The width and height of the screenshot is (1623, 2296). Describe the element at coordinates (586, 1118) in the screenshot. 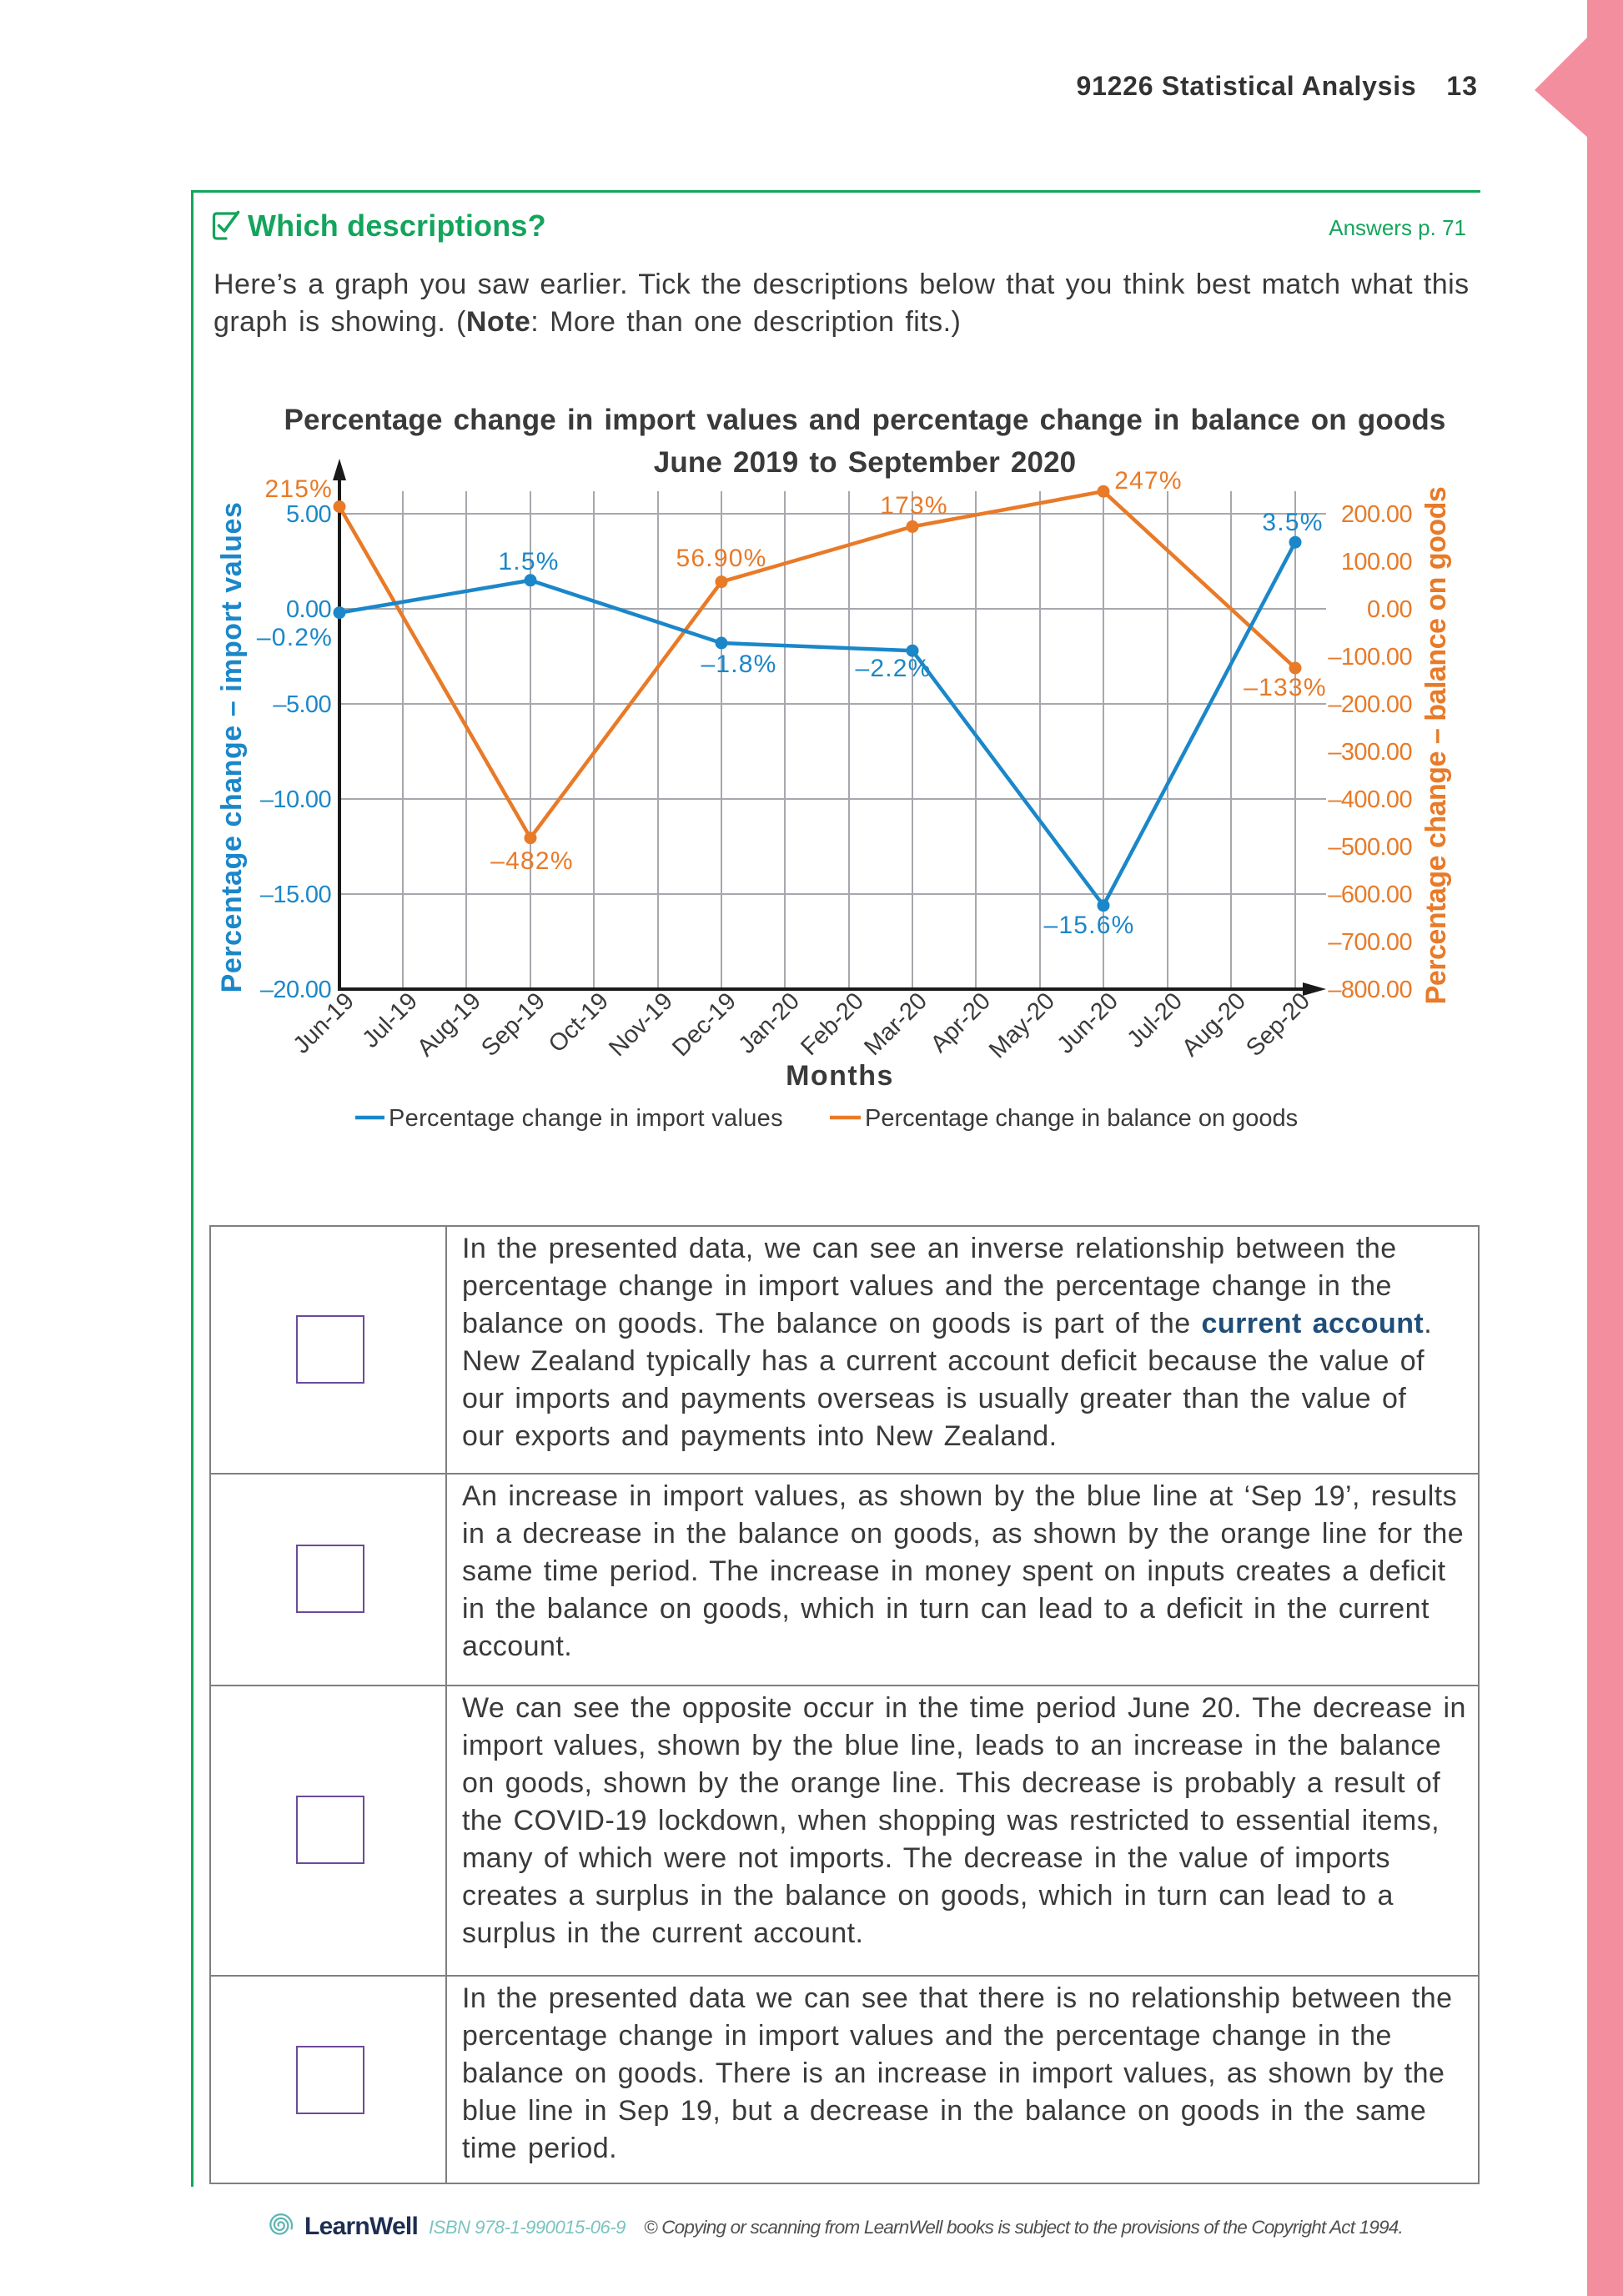

I see `svg-text:Percentage change in import va: Percentage change in import values` at that location.